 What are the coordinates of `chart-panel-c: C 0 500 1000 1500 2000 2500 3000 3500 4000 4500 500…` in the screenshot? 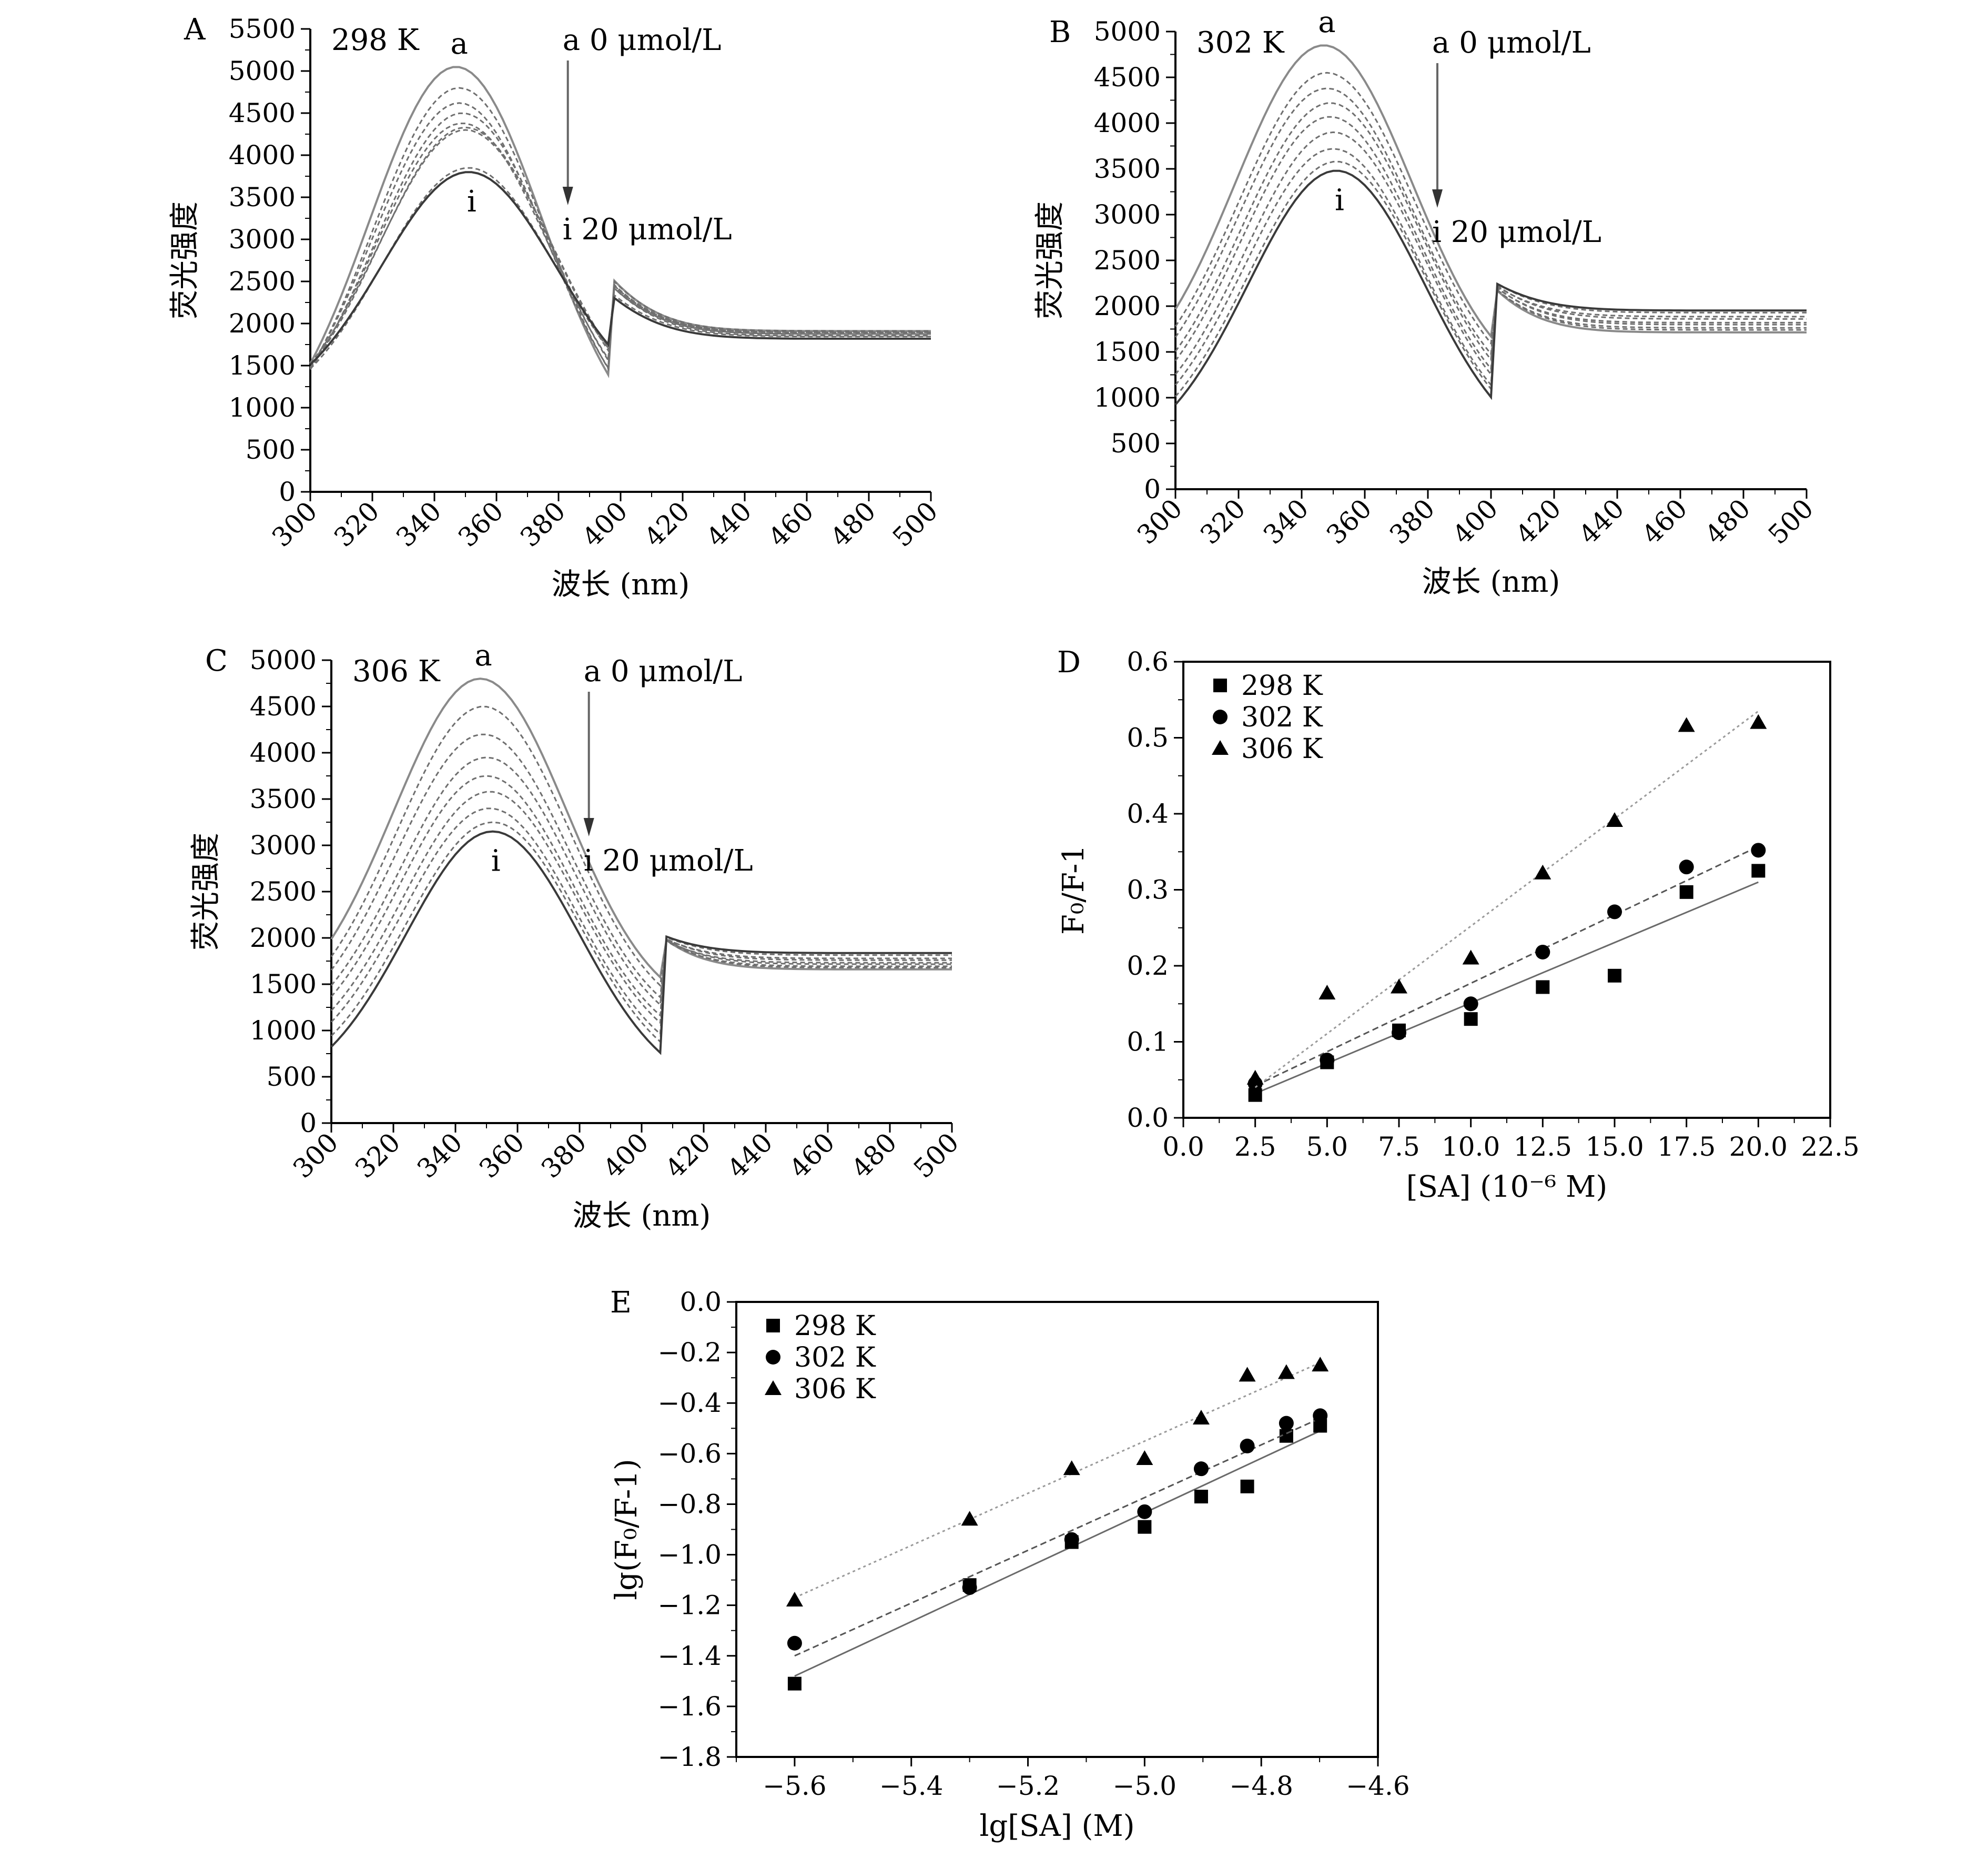 It's located at (577, 936).